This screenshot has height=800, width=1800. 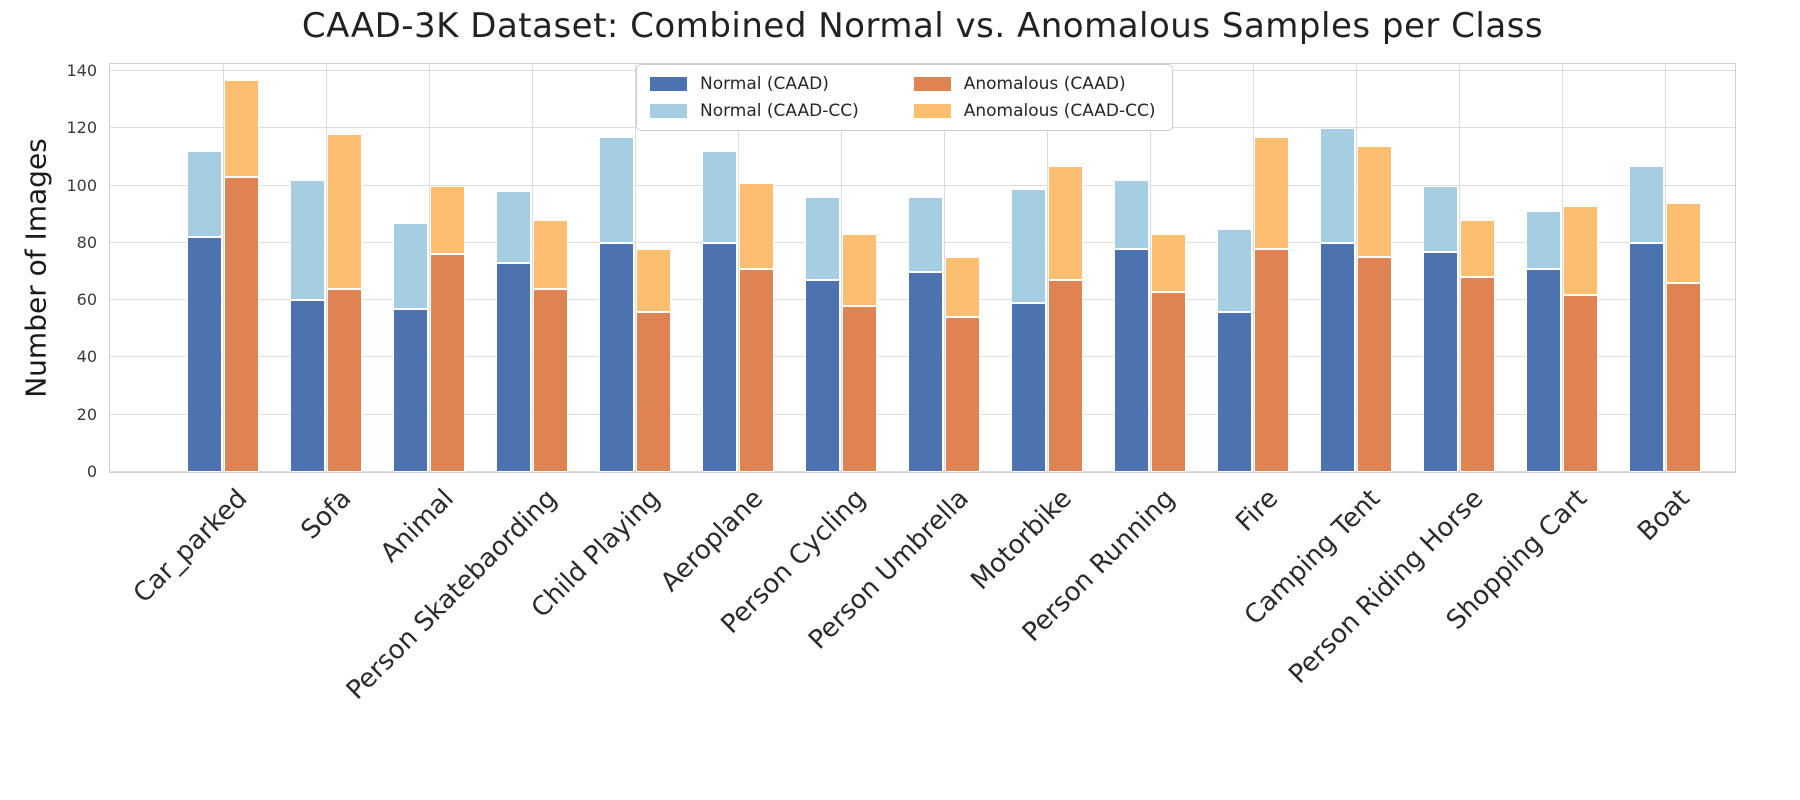 What do you see at coordinates (711, 540) in the screenshot?
I see `x-tick-label: Aeroplane` at bounding box center [711, 540].